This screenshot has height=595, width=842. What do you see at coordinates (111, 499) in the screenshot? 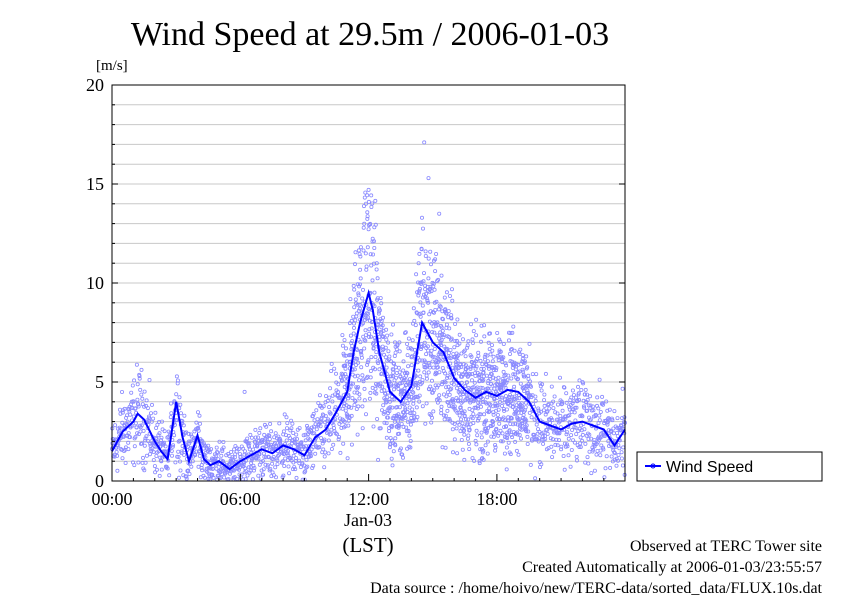
I see `x-tick-label: 00:00` at bounding box center [111, 499].